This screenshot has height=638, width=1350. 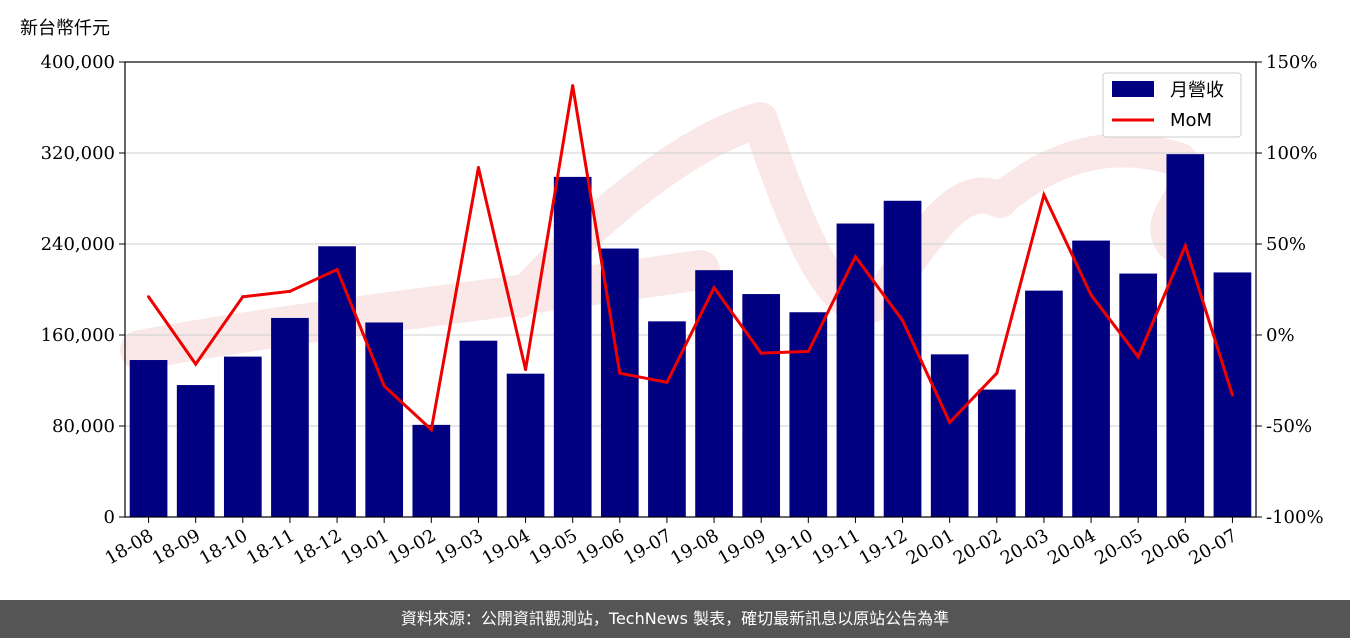 What do you see at coordinates (109, 517) in the screenshot?
I see `left-tick-label: 0` at bounding box center [109, 517].